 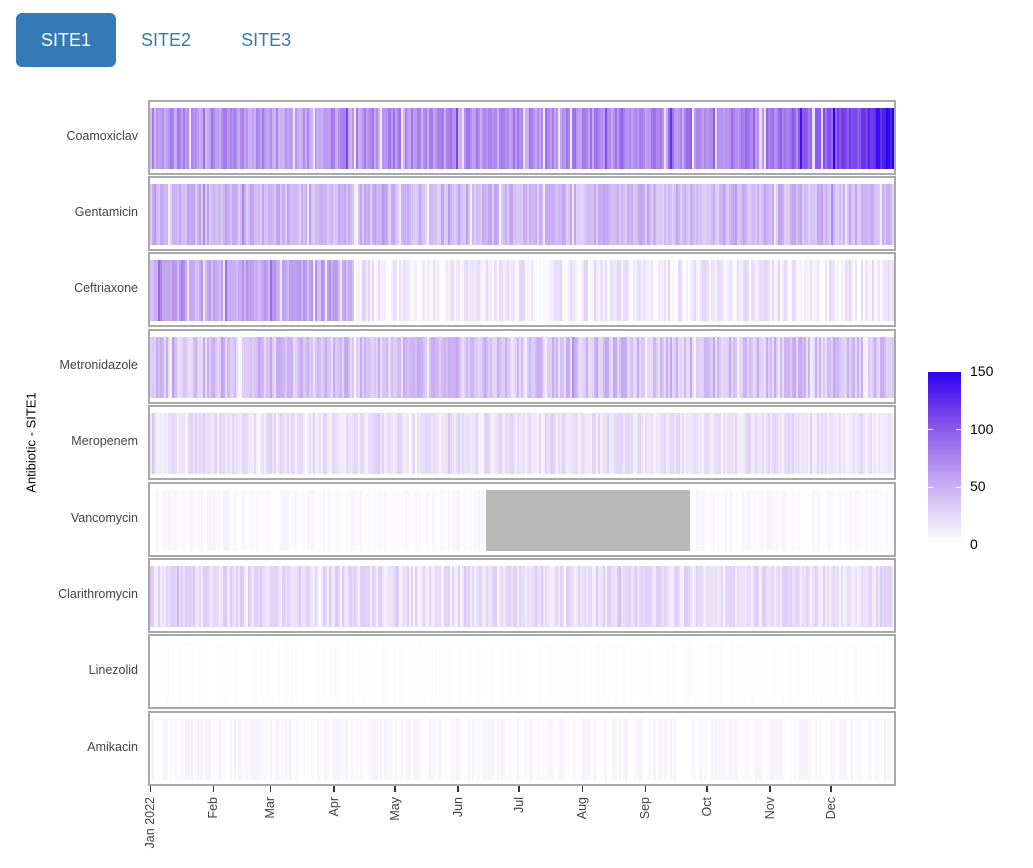 I want to click on legend-tick-label: 100, so click(x=982, y=428).